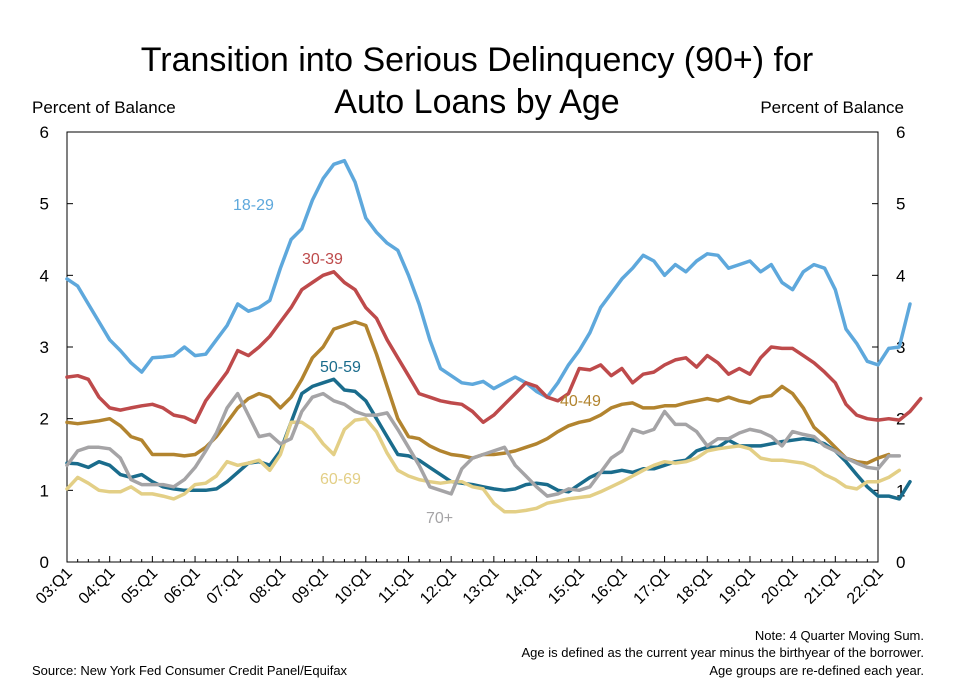  I want to click on x-tick-label: 16:Q1, so click(609, 586).